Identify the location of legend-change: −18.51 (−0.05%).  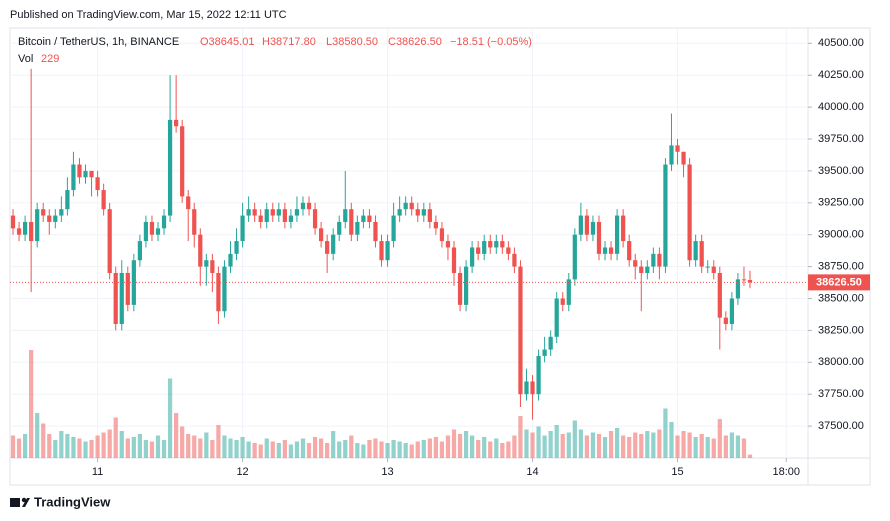
(491, 42).